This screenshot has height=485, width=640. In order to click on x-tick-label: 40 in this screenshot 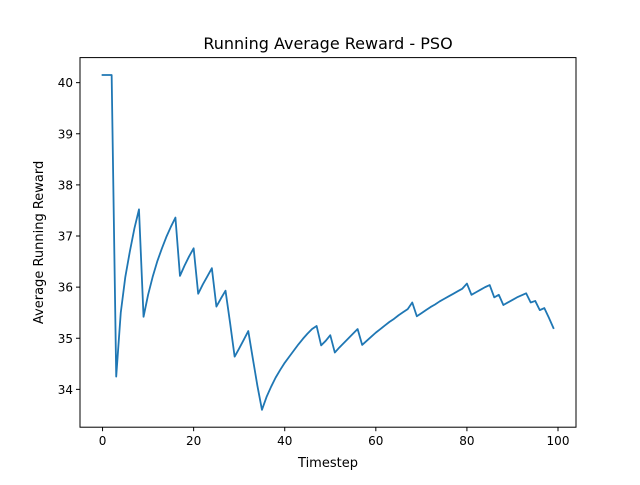, I will do `click(284, 441)`.